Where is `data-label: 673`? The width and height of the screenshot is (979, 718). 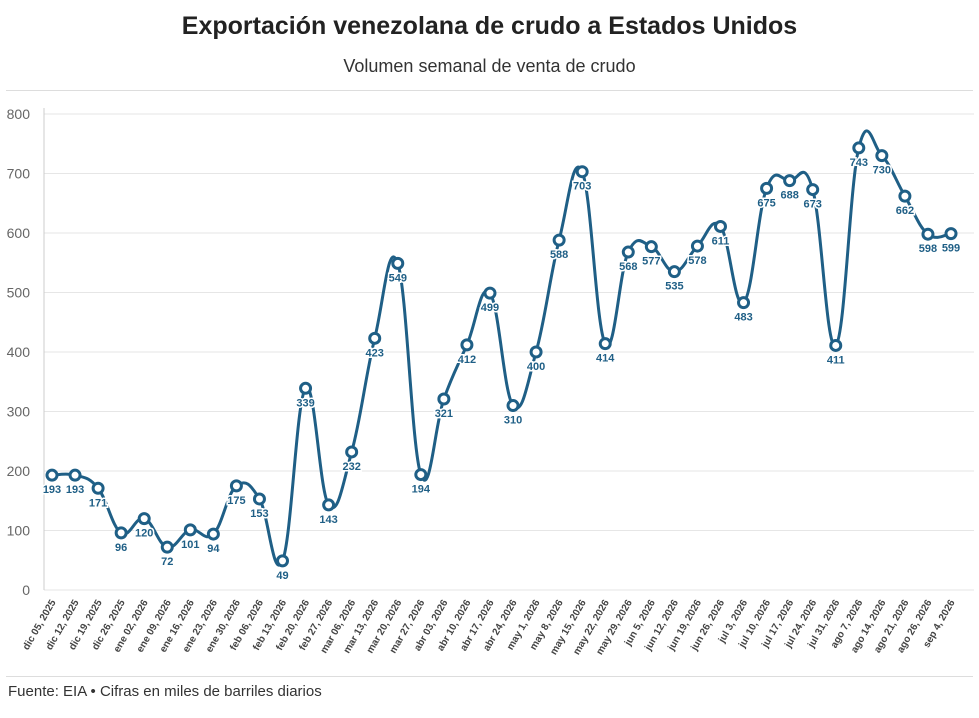 data-label: 673 is located at coordinates (813, 205).